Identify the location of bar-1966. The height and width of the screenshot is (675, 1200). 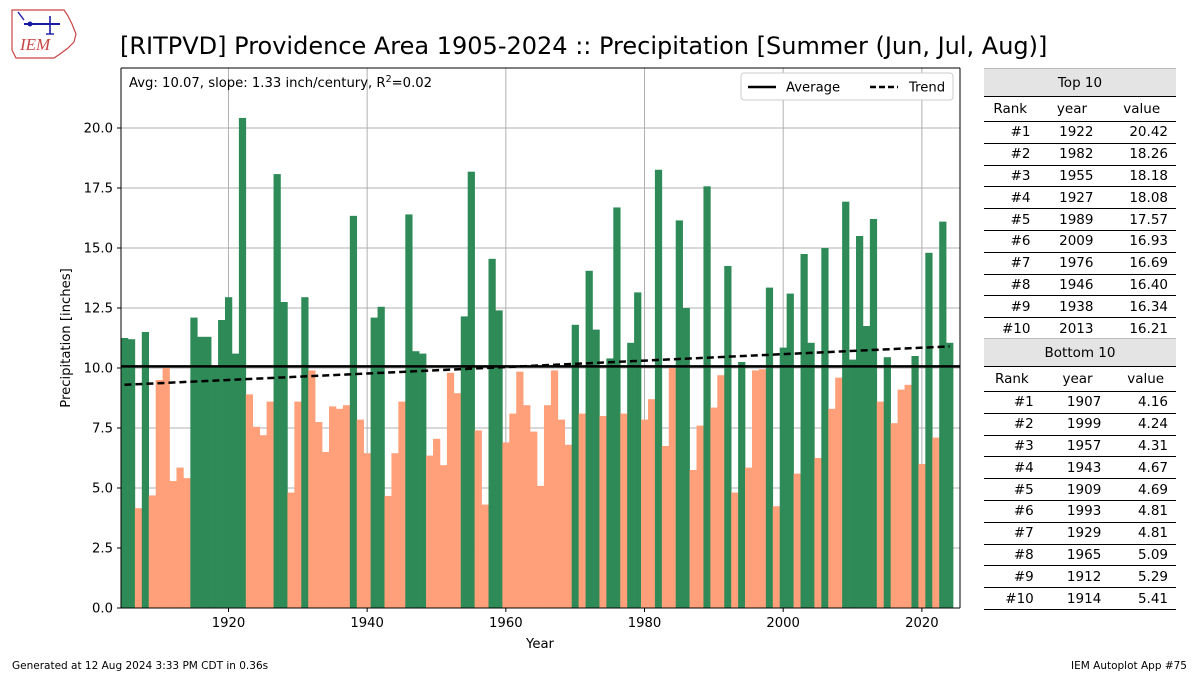
(547, 506).